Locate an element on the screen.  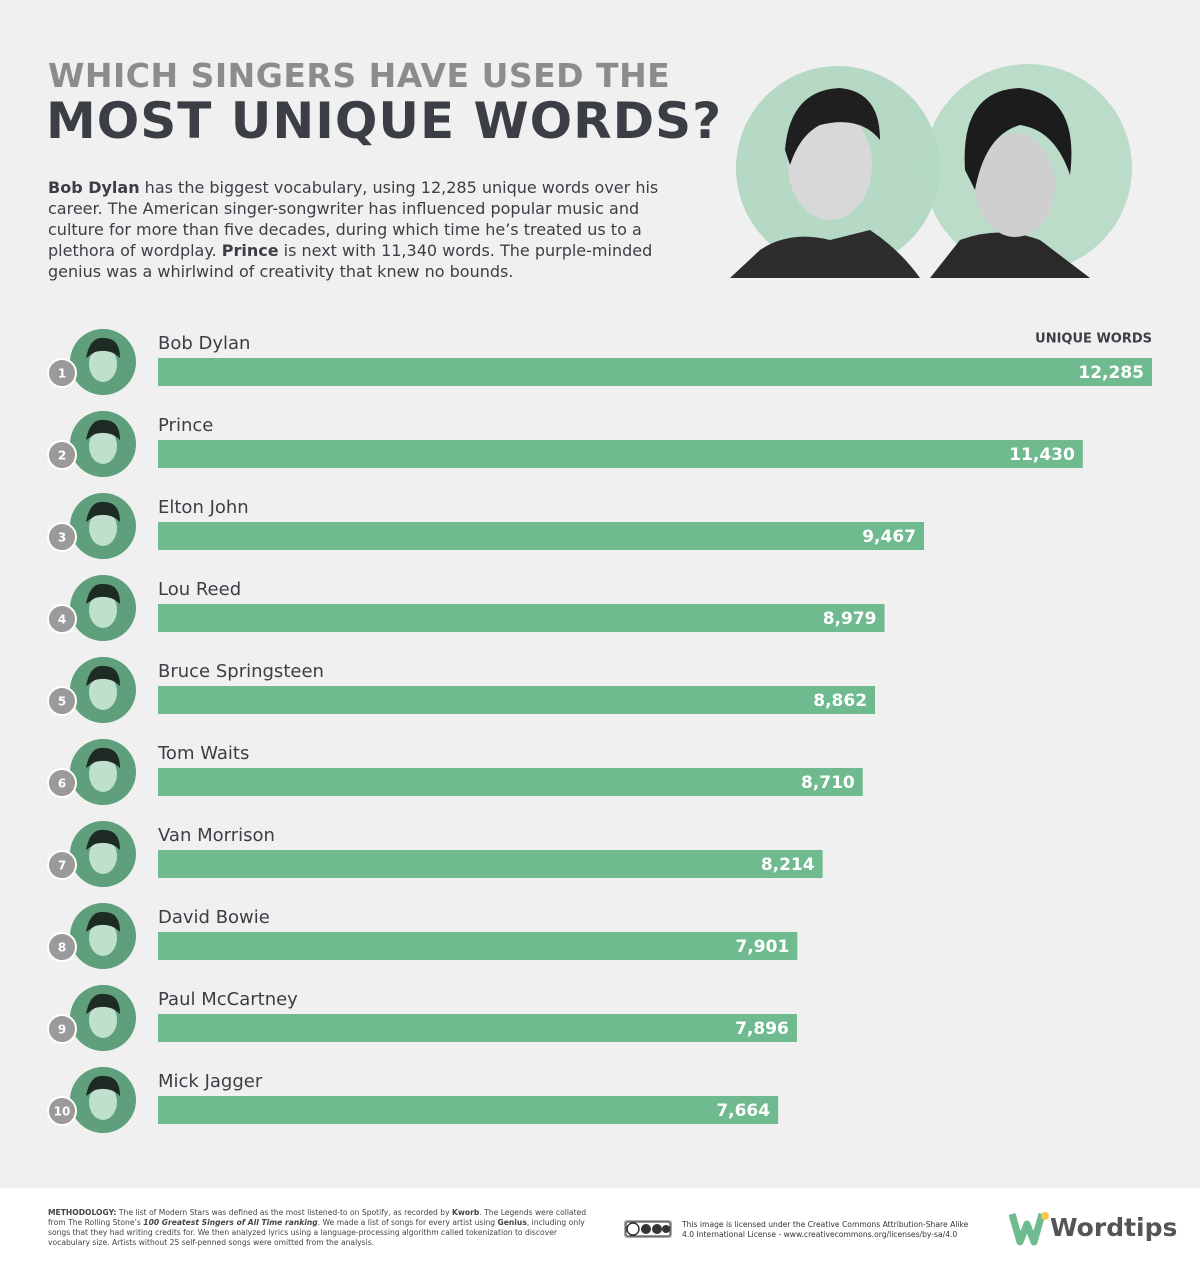
rank-label: 10 is located at coordinates (62, 1112).